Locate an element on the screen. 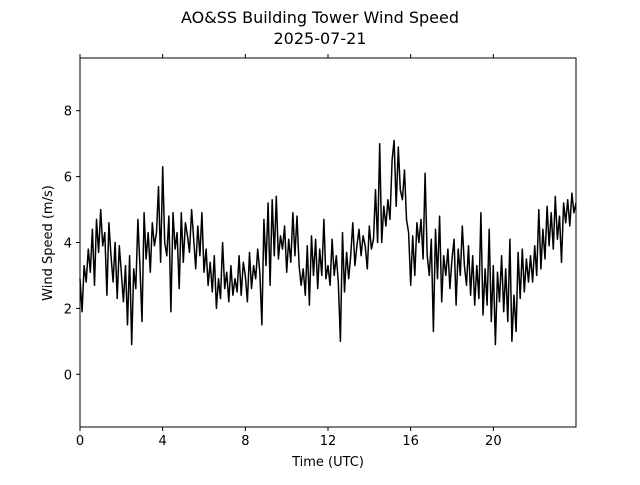  chart-subtitle: 2025-07-21 is located at coordinates (320, 38).